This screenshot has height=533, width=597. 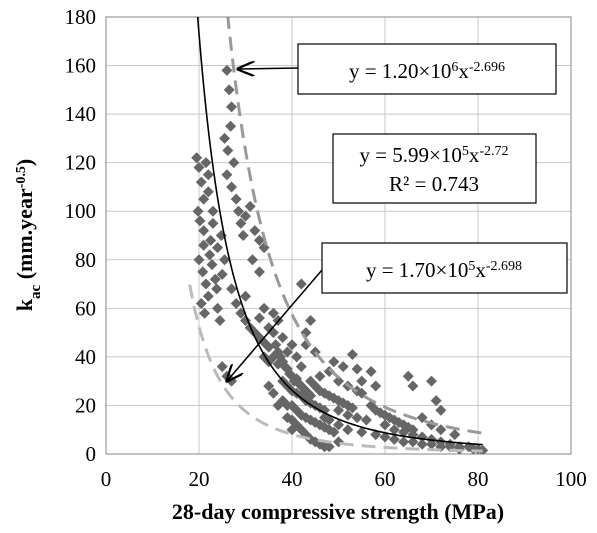 What do you see at coordinates (24, 162) in the screenshot?
I see `y-axis-title-unit-end: )` at bounding box center [24, 162].